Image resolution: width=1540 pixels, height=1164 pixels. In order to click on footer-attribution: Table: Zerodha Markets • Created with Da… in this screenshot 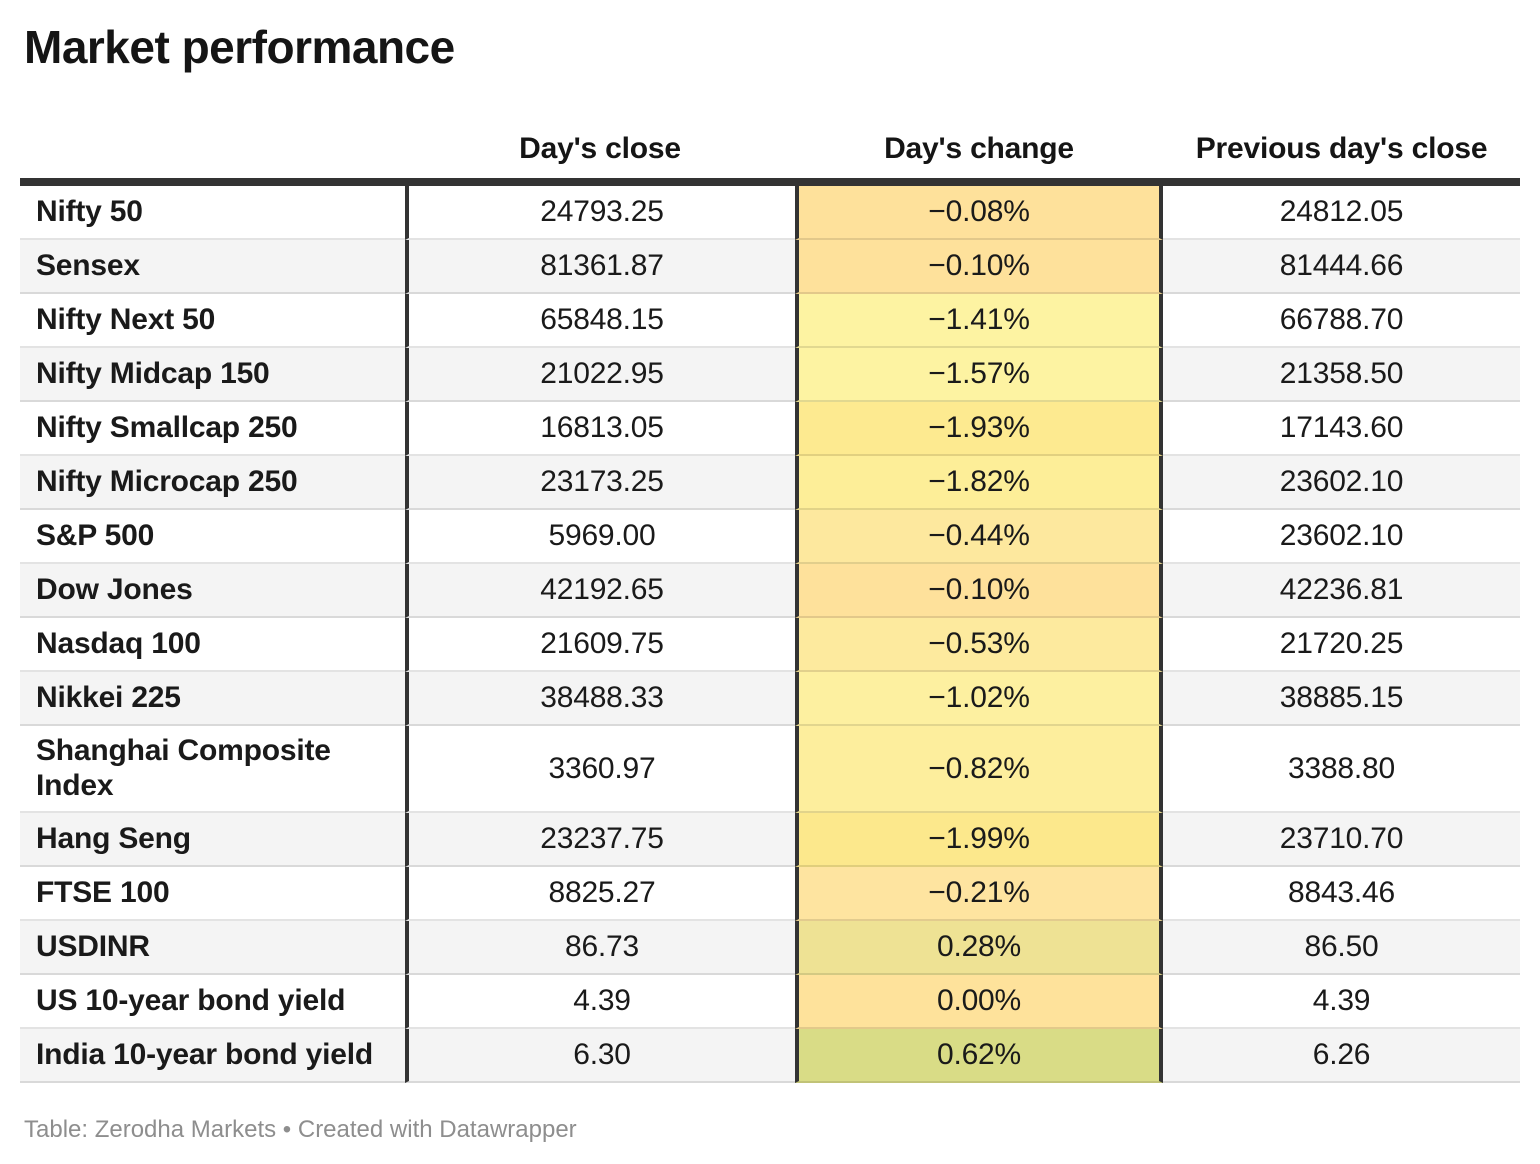, I will do `click(300, 1129)`.